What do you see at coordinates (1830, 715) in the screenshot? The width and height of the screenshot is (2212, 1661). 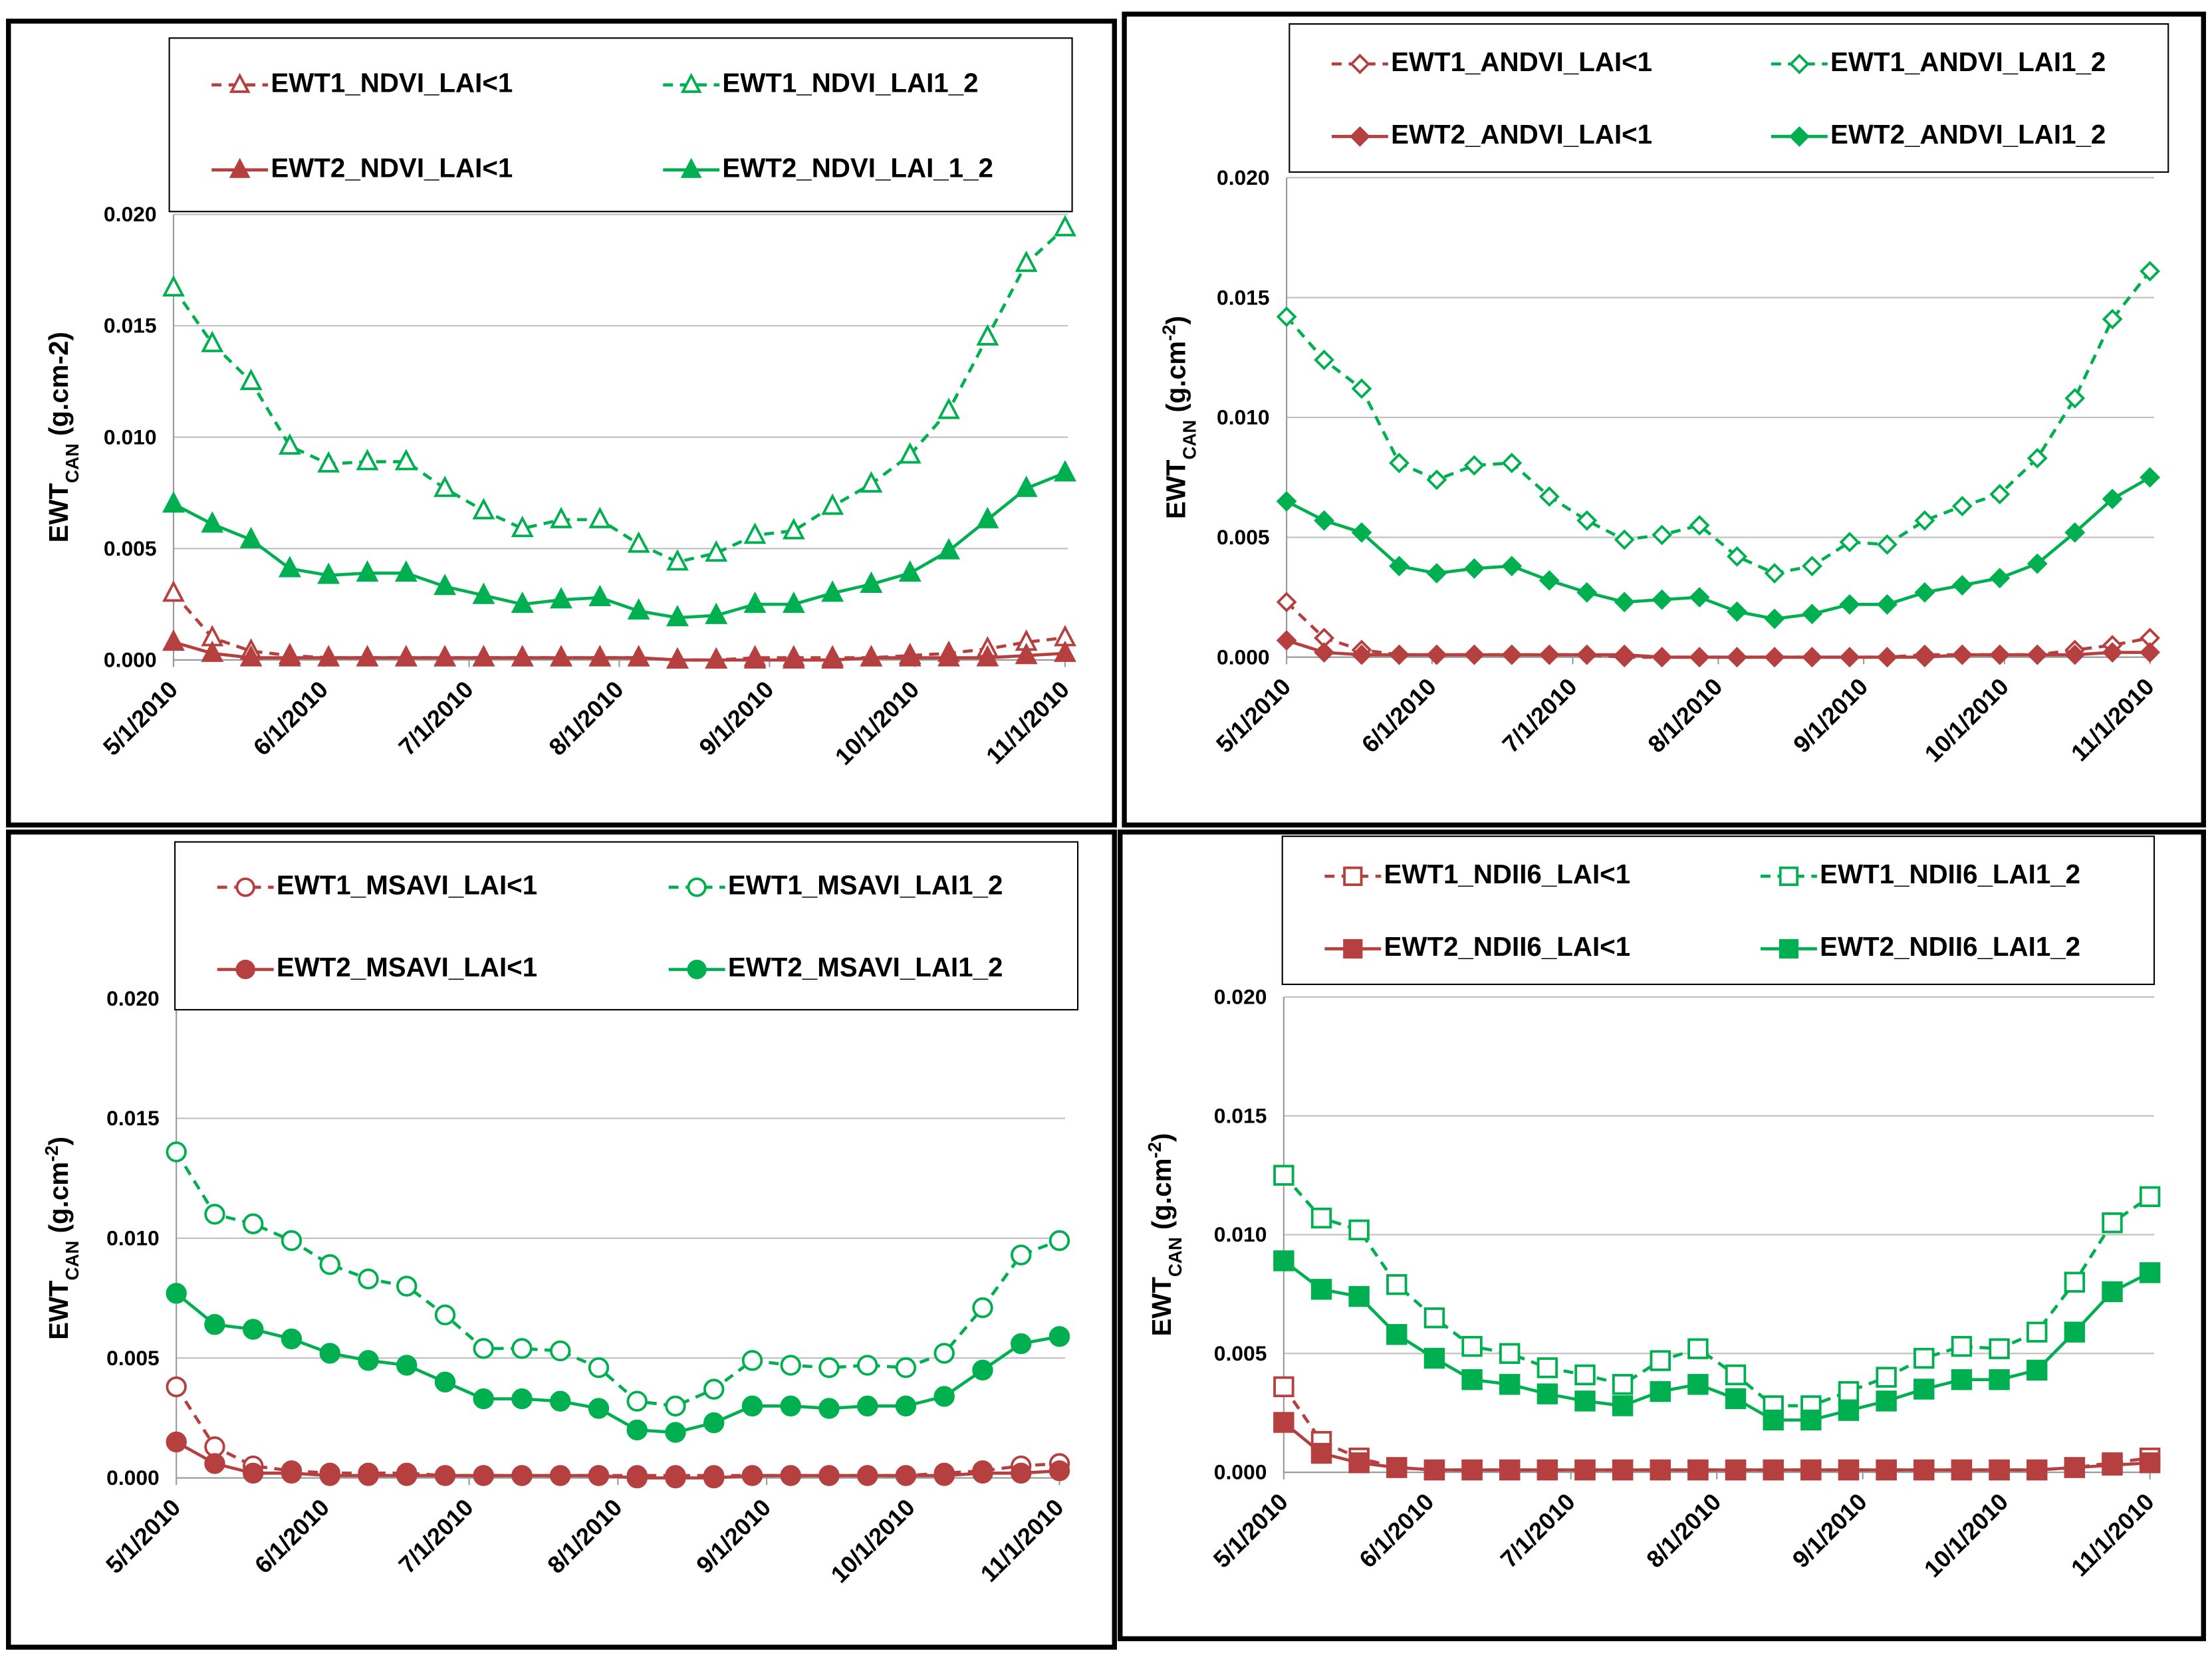 I see `x-tick-label: 9/1/2010` at bounding box center [1830, 715].